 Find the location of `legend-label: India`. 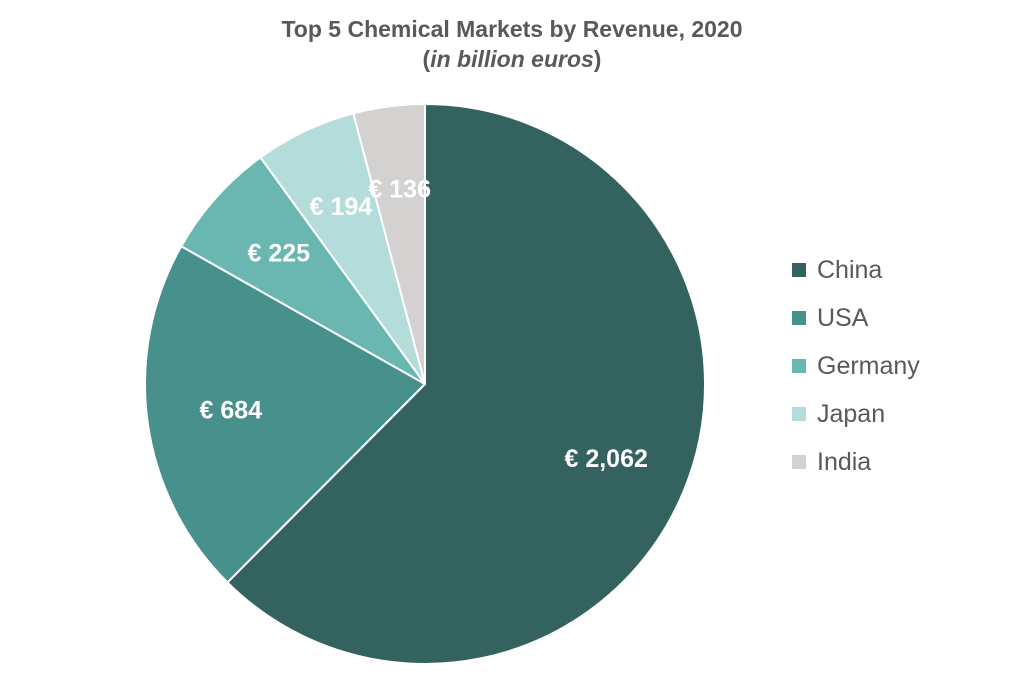

legend-label: India is located at coordinates (844, 462).